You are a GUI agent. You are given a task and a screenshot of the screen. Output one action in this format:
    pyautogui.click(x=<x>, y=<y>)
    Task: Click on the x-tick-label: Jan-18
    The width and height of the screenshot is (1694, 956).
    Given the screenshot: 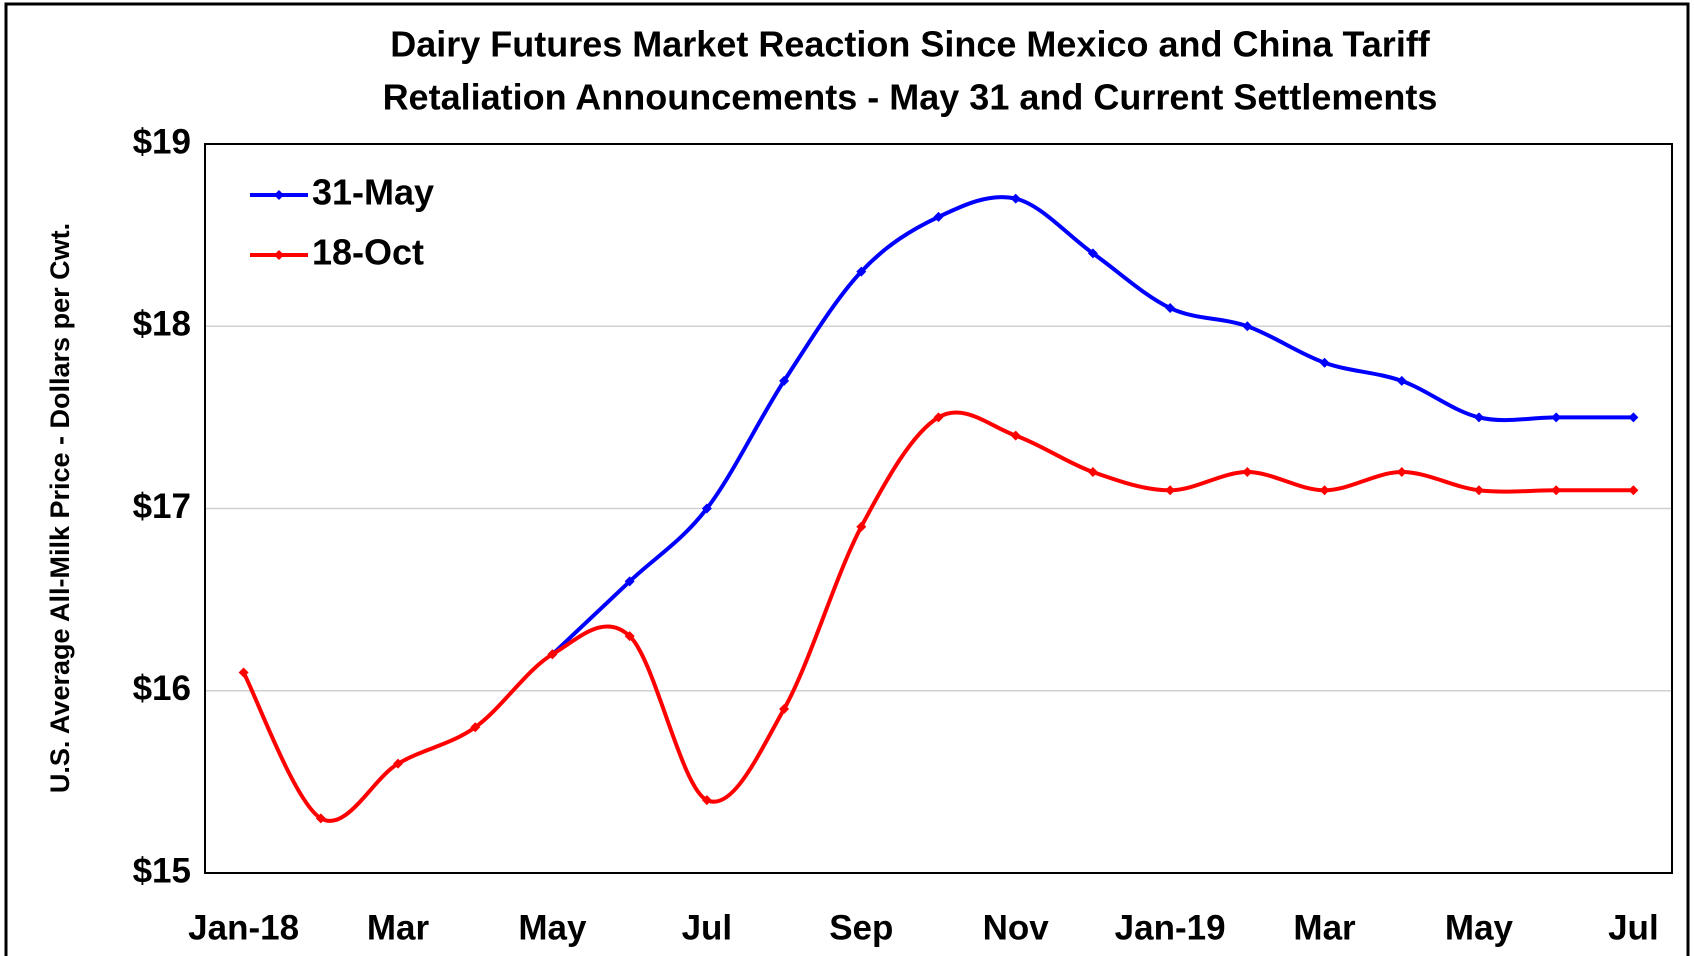 What is the action you would take?
    pyautogui.click(x=243, y=927)
    